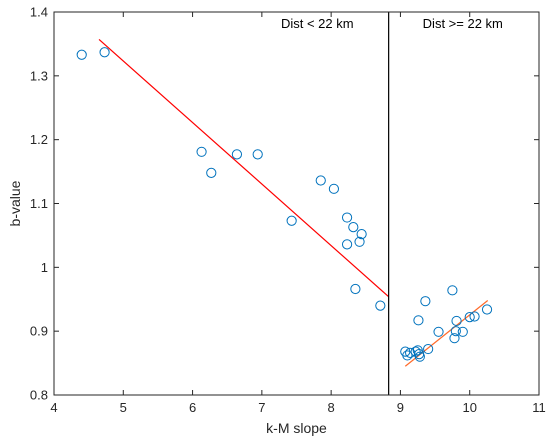 The width and height of the screenshot is (550, 447). What do you see at coordinates (463, 23) in the screenshot?
I see `region-annotation: Dist >= 22 km` at bounding box center [463, 23].